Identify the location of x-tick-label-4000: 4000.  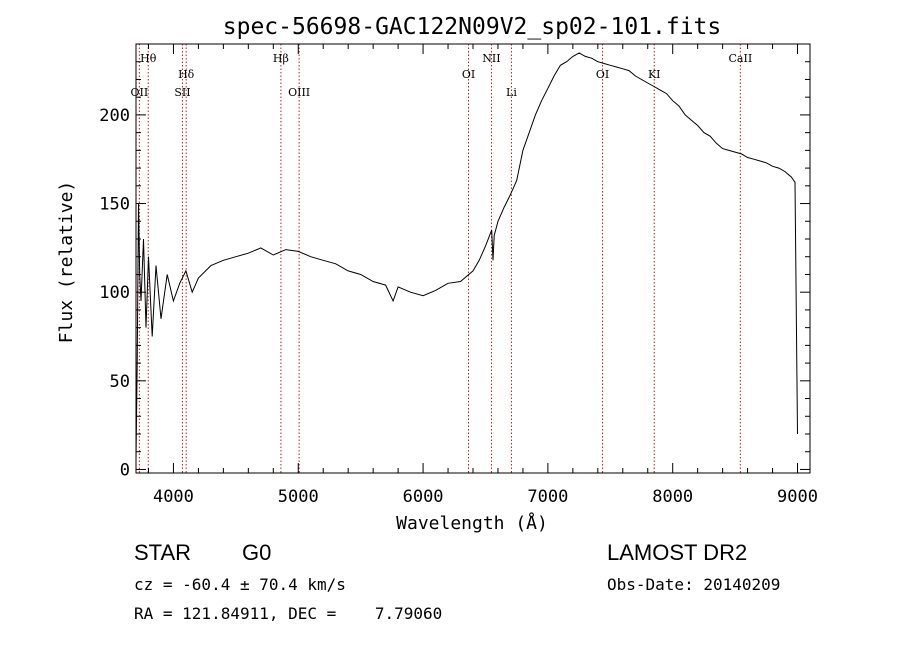
(173, 497).